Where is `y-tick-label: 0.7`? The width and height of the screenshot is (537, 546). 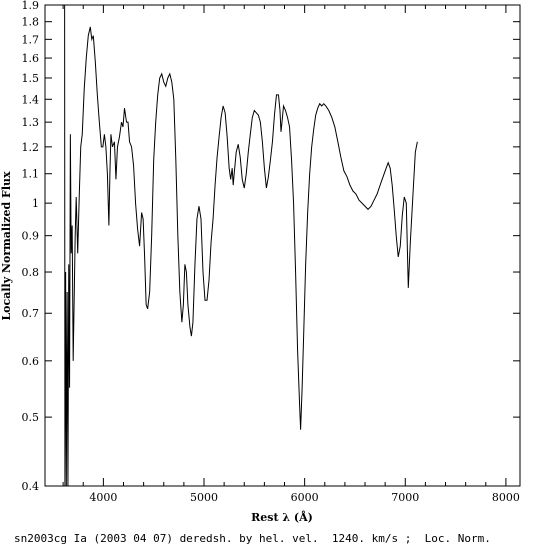 y-tick-label: 0.7 is located at coordinates (31, 313).